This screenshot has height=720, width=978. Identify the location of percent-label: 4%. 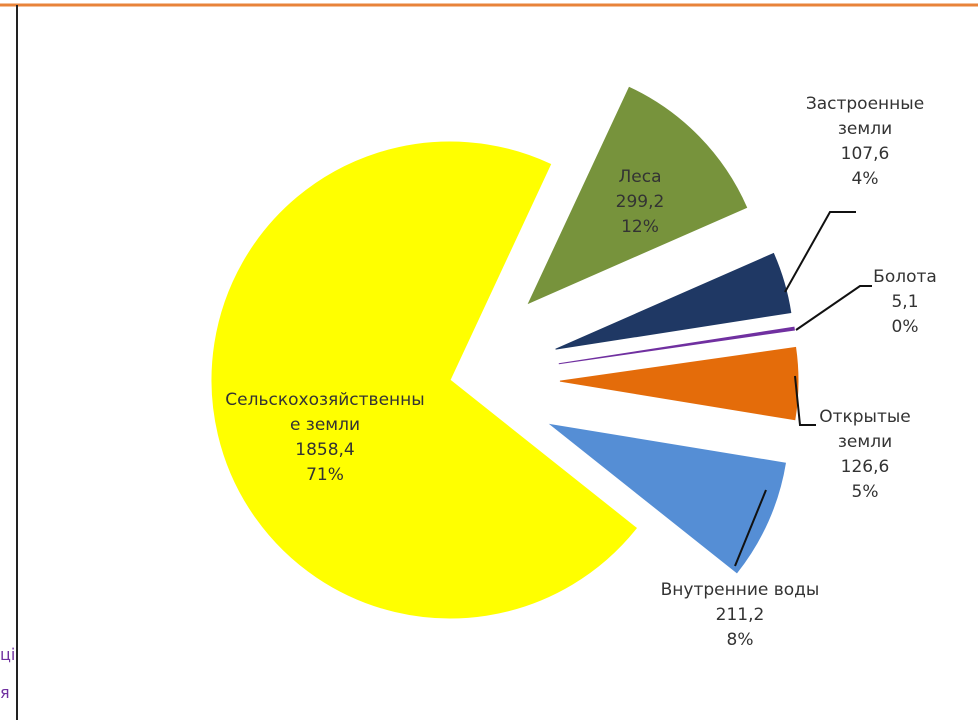
(865, 179).